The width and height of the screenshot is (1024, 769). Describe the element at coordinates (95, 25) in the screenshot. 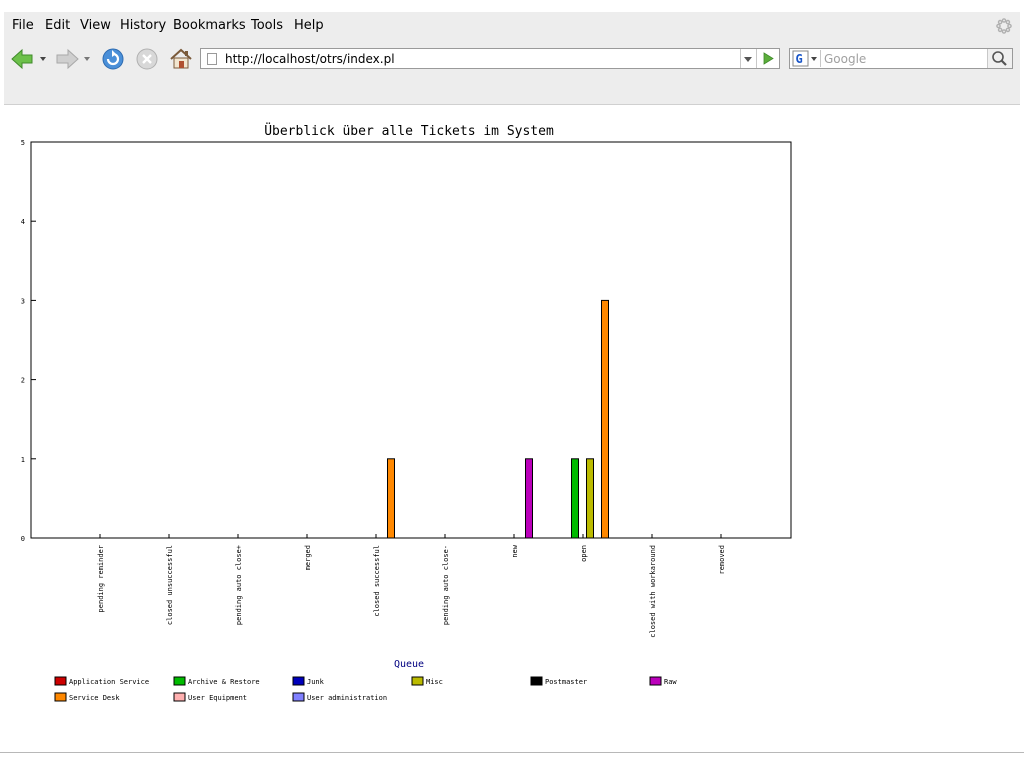

I see `menu-view: View` at that location.